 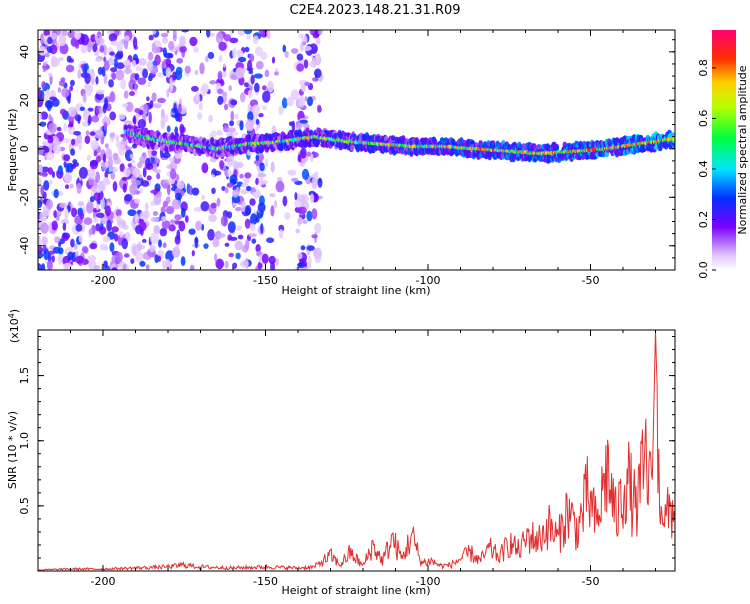 I want to click on top-y-axis-label: Frequency (Hz), so click(x=12, y=150).